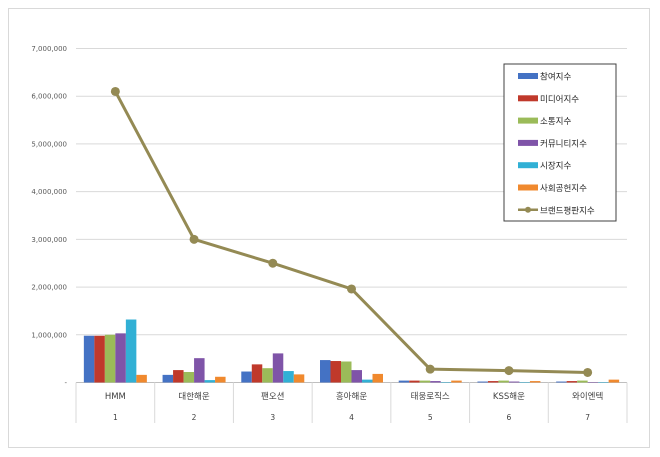 This screenshot has height=457, width=660. I want to click on legend-label: 미디어지수, so click(559, 99).